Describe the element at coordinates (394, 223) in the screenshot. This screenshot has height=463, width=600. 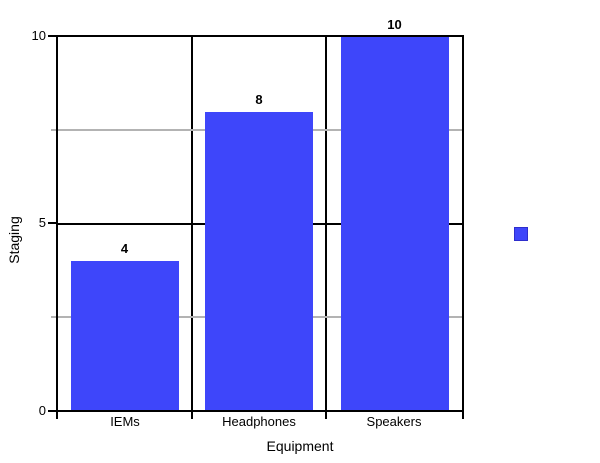
I see `bar-speakers` at that location.